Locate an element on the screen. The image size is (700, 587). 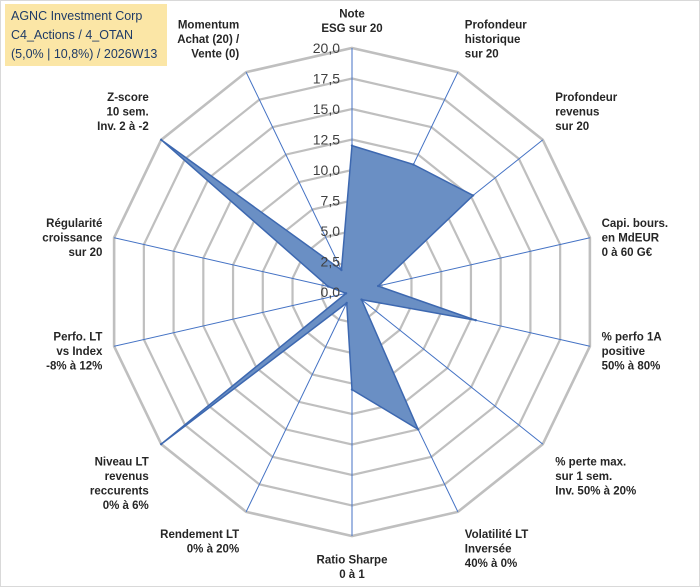
category-label: Volatilité LT Inversée 40% à 0% is located at coordinates (496, 549).